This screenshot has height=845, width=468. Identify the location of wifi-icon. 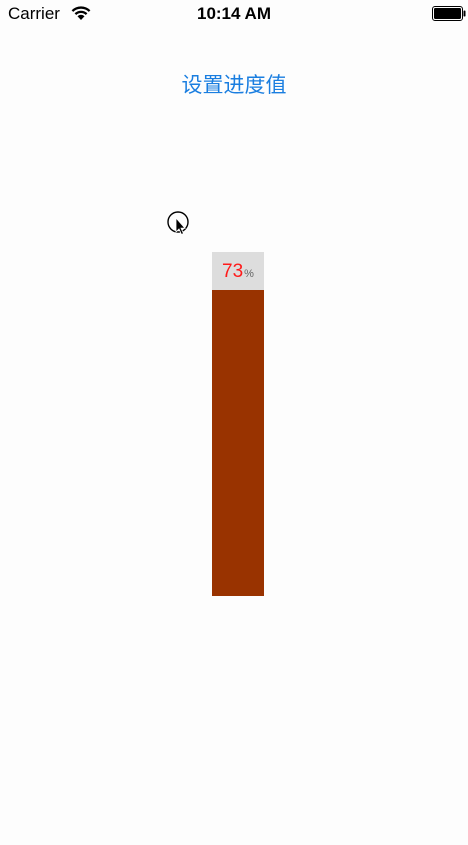
(81, 13).